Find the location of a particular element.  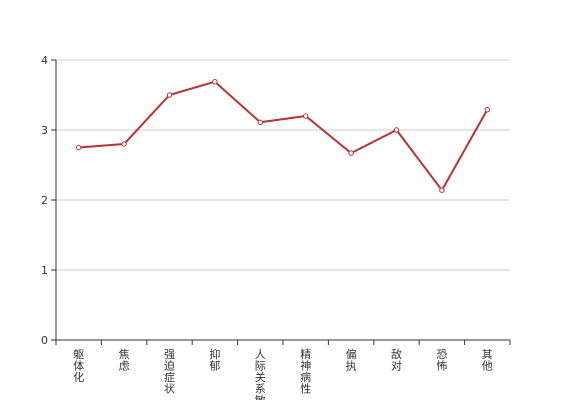

x-tick-label: 人际关系敏感 is located at coordinates (260, 374).